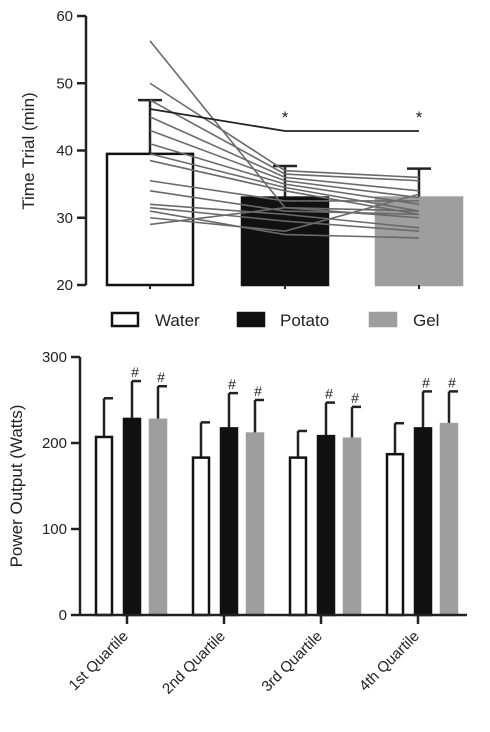 The image size is (490, 732). I want to click on power-significance-mark-potato-4th-quartile: #, so click(426, 382).